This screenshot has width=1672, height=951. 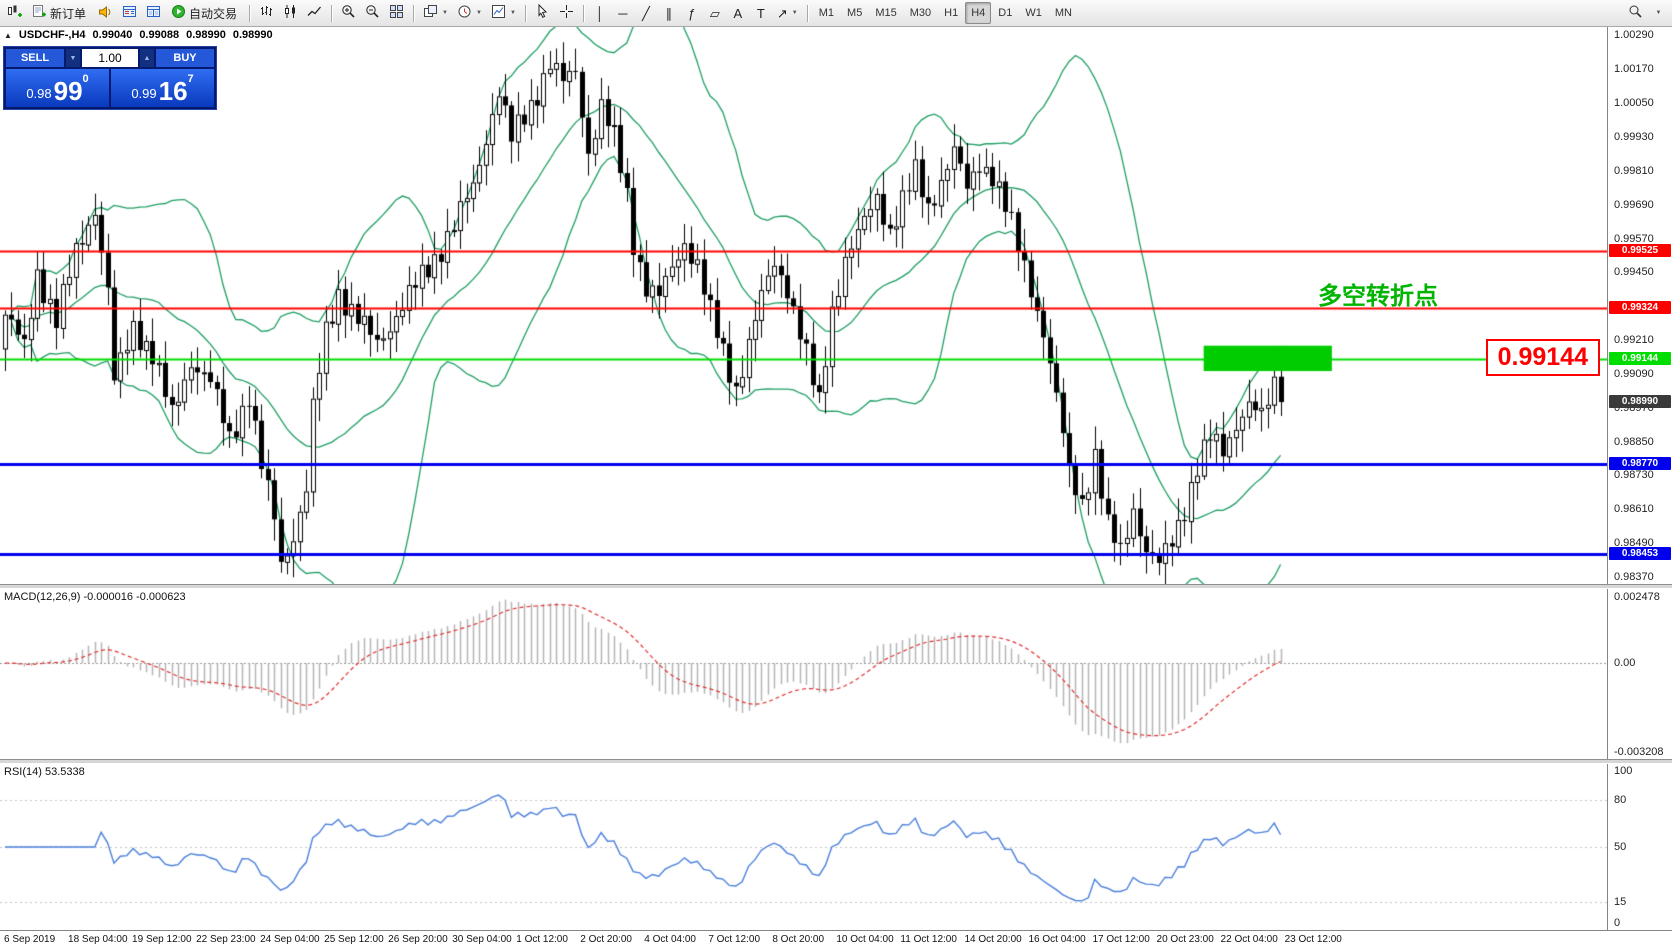 What do you see at coordinates (52, 35) in the screenshot?
I see `symbol-label: USDCHF-,H4` at bounding box center [52, 35].